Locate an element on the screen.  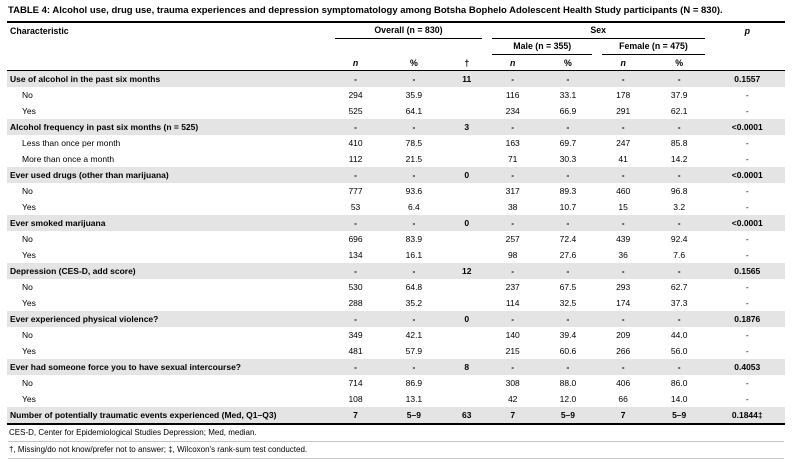
cell-overall-pct: 83.9 is located at coordinates (414, 239).